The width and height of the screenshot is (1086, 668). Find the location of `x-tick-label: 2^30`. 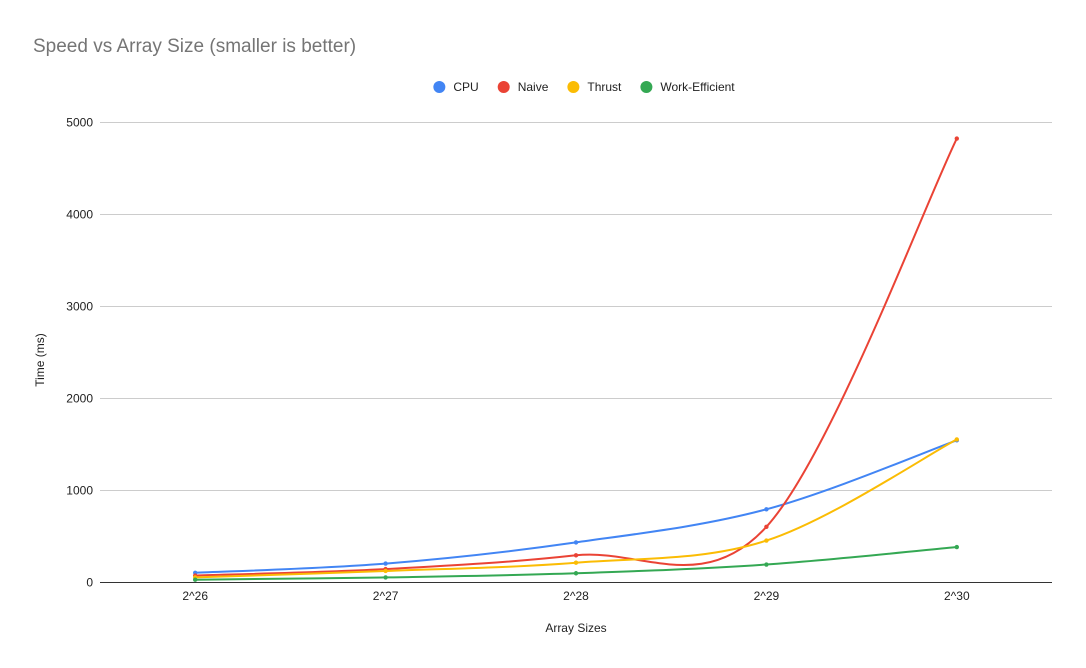

x-tick-label: 2^30 is located at coordinates (957, 596).